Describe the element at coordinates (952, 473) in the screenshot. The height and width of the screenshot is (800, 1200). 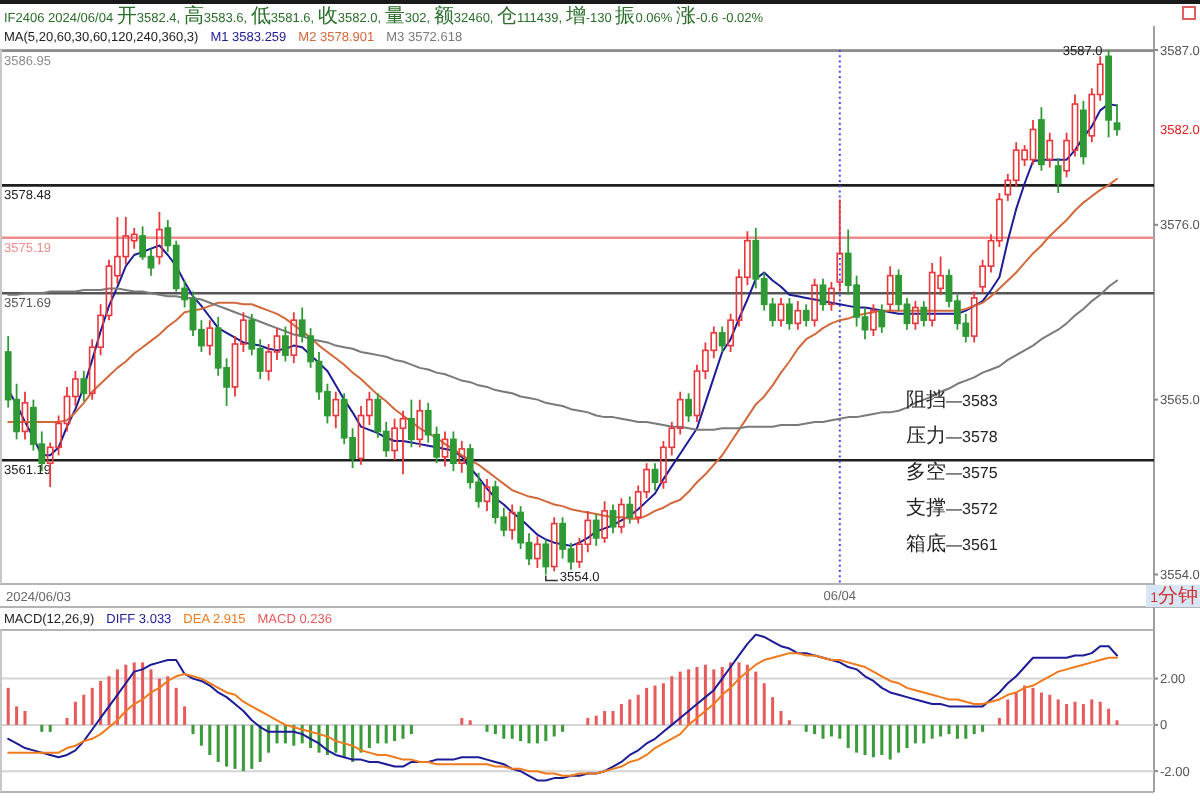
I see `note: 多空—3575` at that location.